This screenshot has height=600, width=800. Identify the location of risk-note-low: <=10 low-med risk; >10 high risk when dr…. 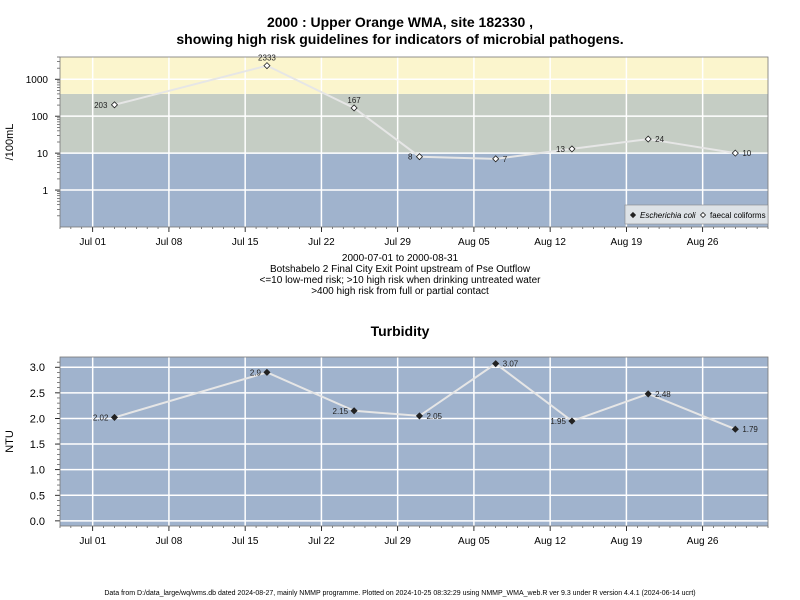
(400, 280).